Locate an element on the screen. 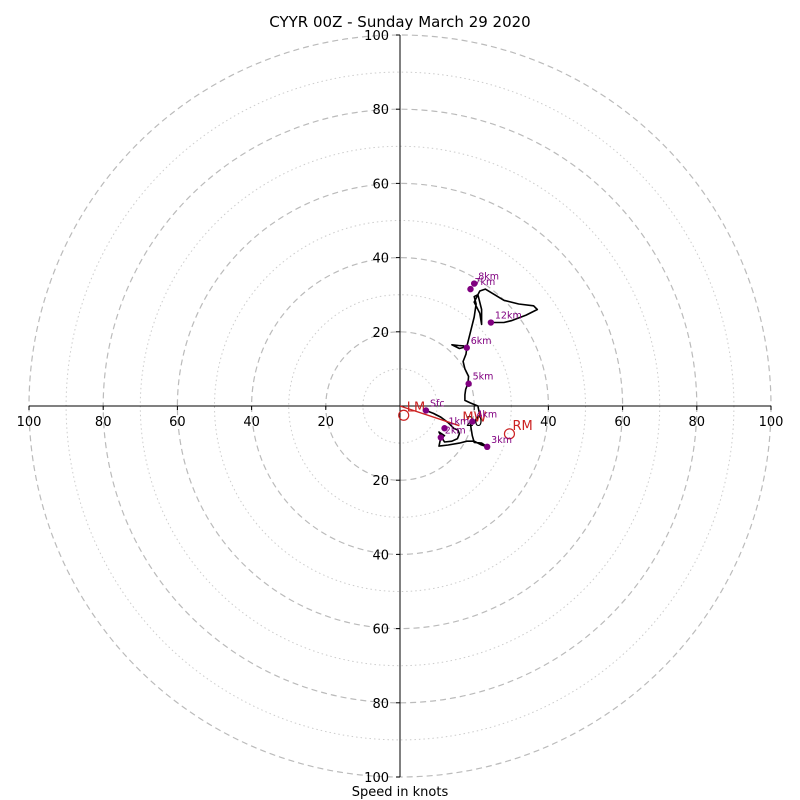 The height and width of the screenshot is (800, 800). height-marker-6km is located at coordinates (466, 347).